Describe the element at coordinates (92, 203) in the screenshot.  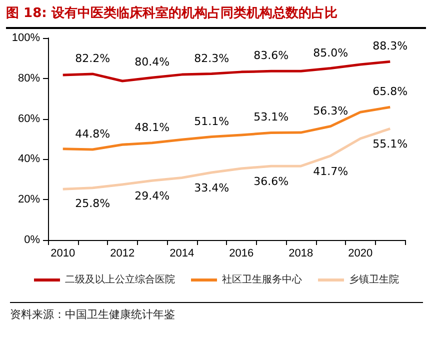
I see `data-label: 25.8%` at that location.